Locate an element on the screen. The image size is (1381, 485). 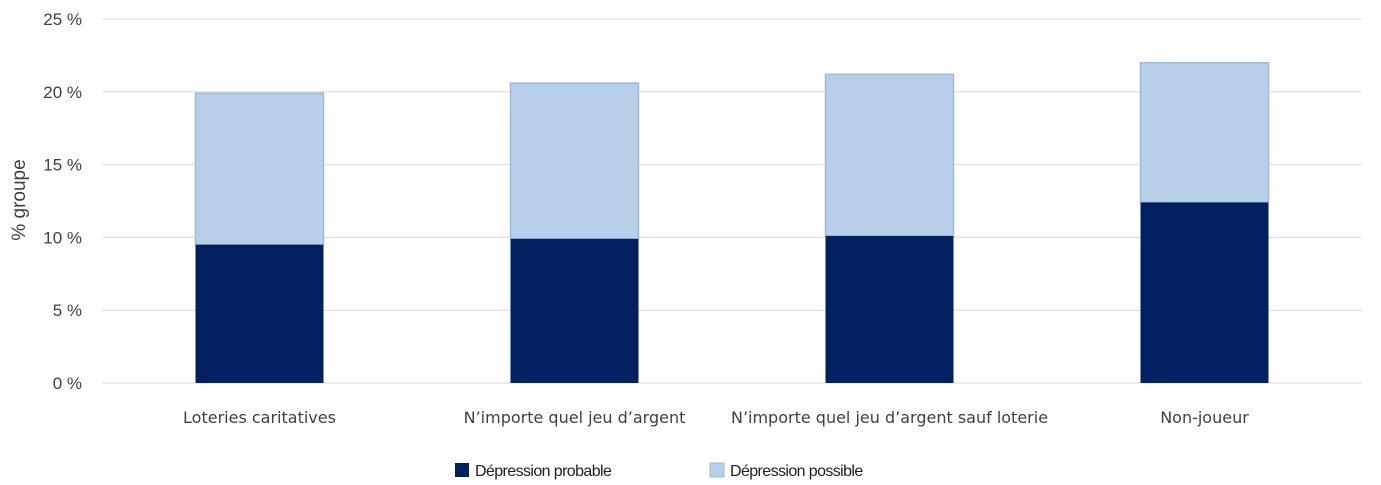
x-tick-label: Loteries caritatives is located at coordinates (259, 417).